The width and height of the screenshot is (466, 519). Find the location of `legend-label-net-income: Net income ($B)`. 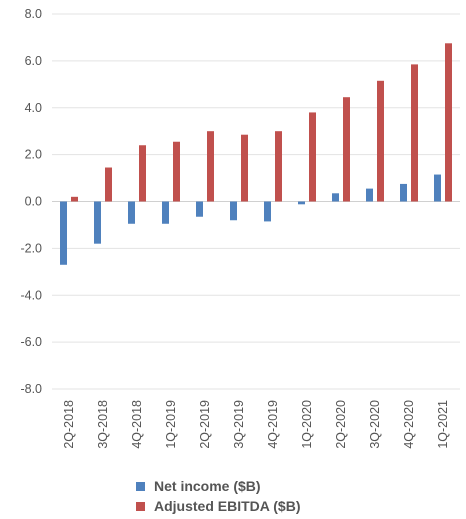

legend-label-net-income: Net income ($B) is located at coordinates (207, 486).